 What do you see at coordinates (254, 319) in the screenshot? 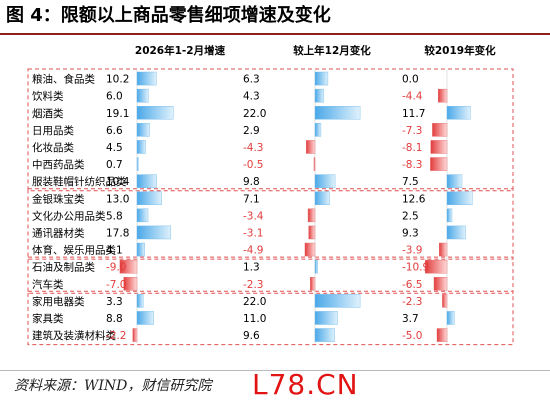
I see `data-label: 11.0` at bounding box center [254, 319].